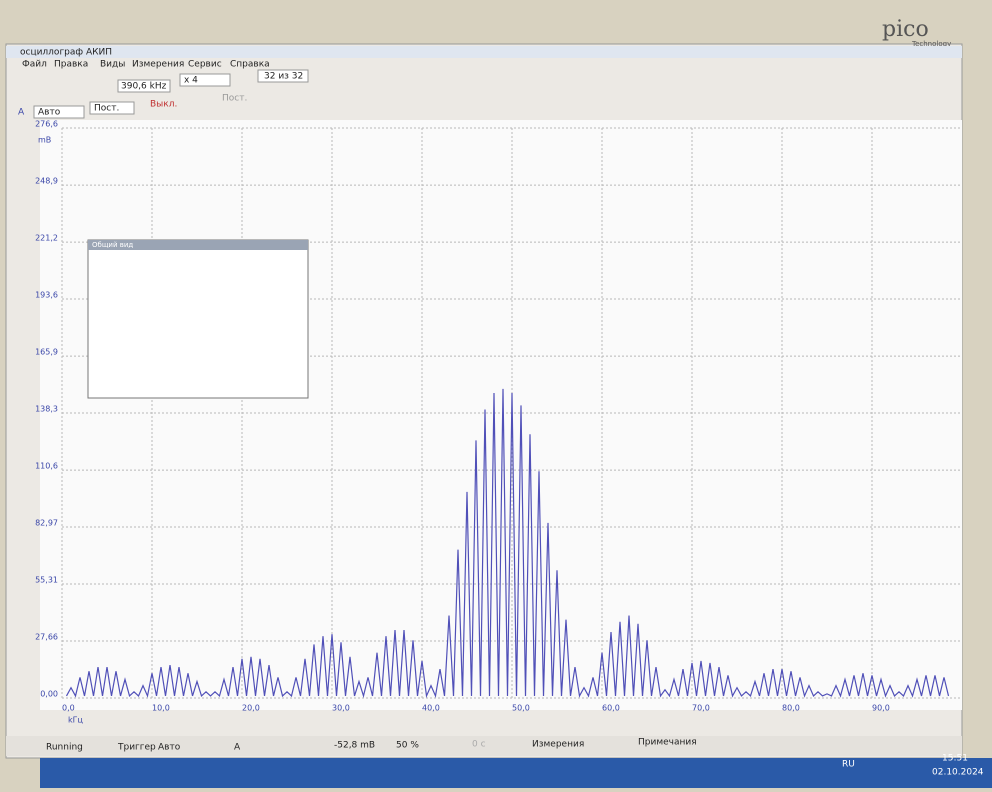 The width and height of the screenshot is (992, 792). What do you see at coordinates (46, 523) in the screenshot?
I see `y-tick-label: 82,97` at bounding box center [46, 523].